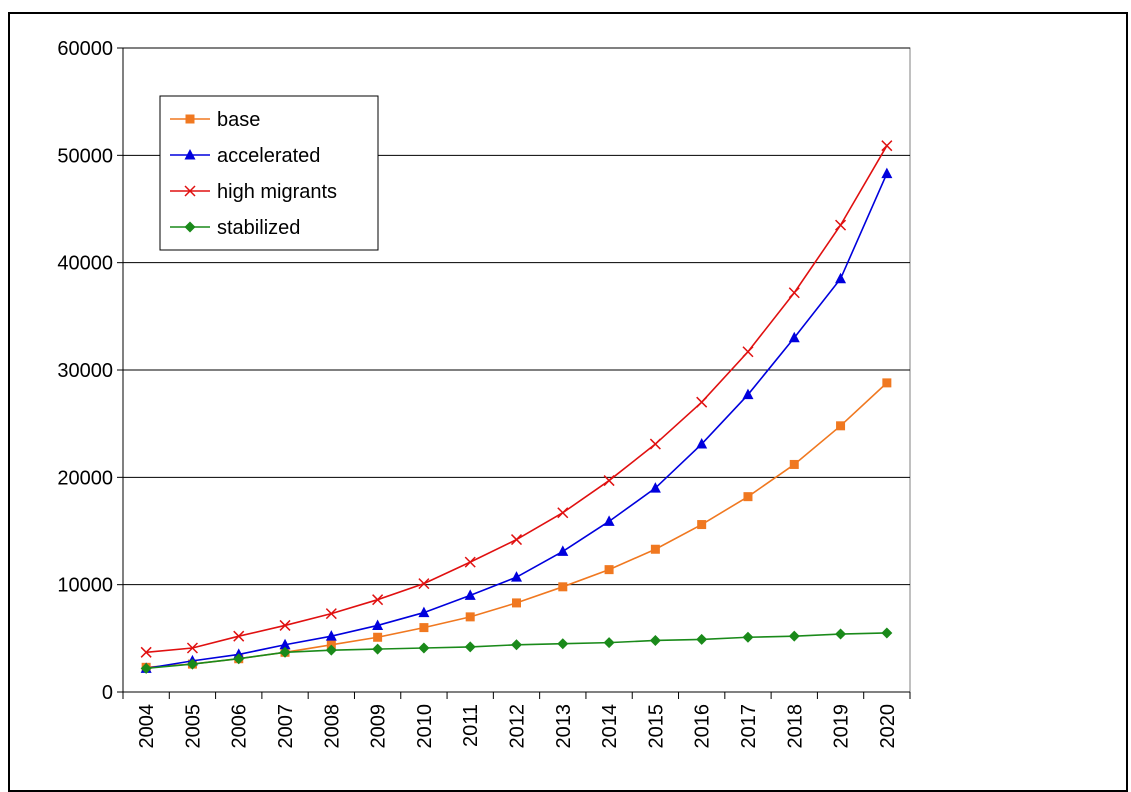 This screenshot has height=792, width=1131. I want to click on x-tick-label: 2010, so click(425, 726).